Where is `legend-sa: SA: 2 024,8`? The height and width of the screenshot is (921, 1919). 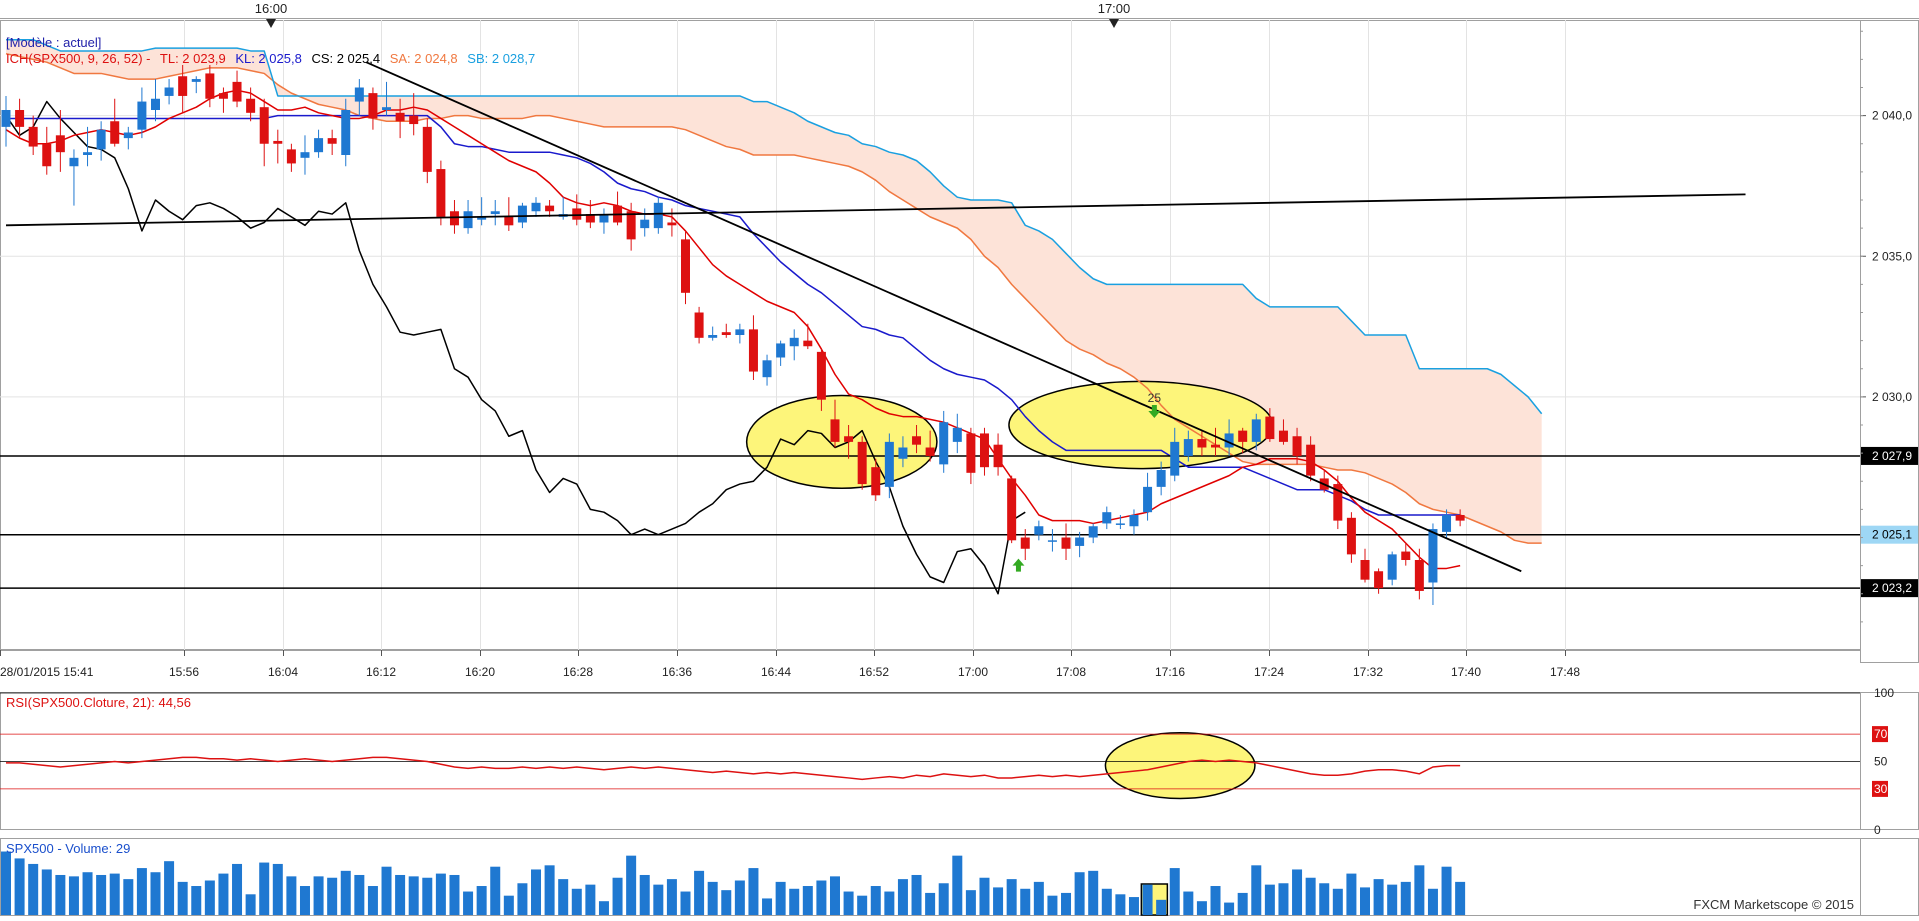
legend-sa: SA: 2 024,8 is located at coordinates (424, 58).